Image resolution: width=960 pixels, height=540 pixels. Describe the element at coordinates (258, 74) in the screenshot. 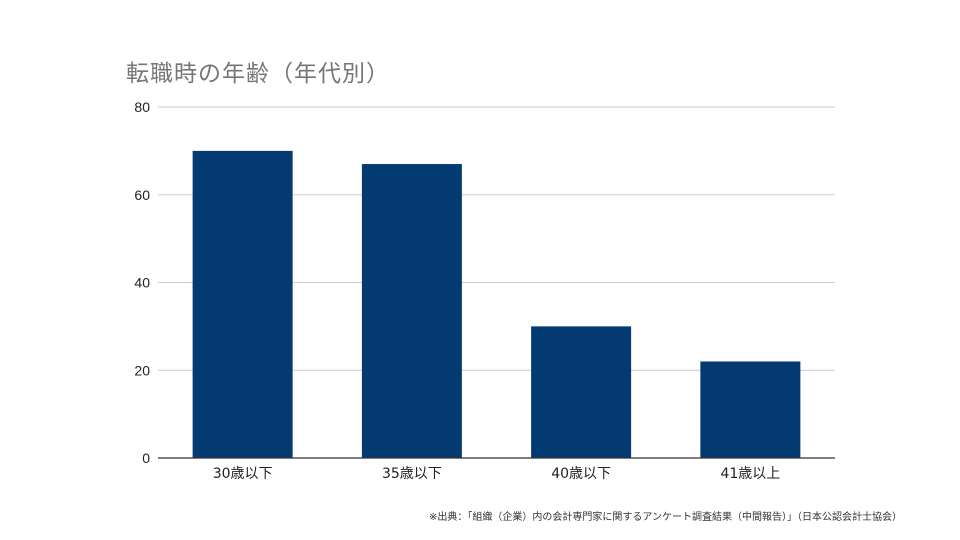

I see `chart-title: 転職時の年齢（年代別）` at that location.